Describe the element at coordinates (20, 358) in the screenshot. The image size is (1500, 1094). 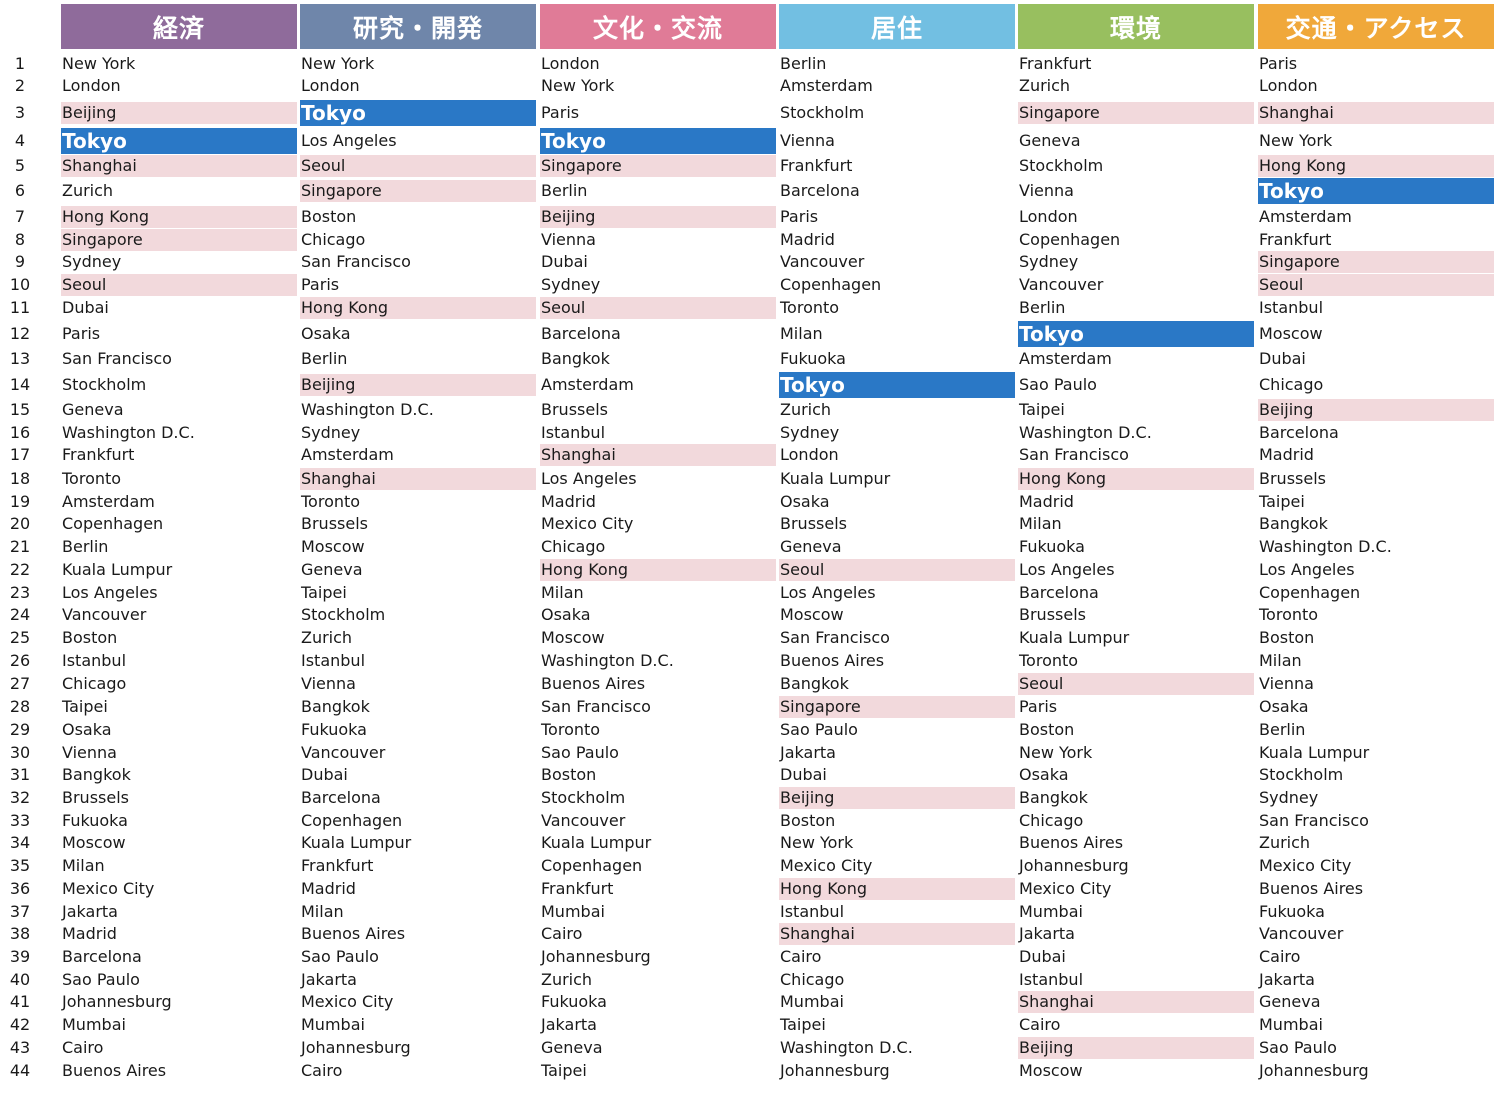
I see `rank-number: 13` at that location.